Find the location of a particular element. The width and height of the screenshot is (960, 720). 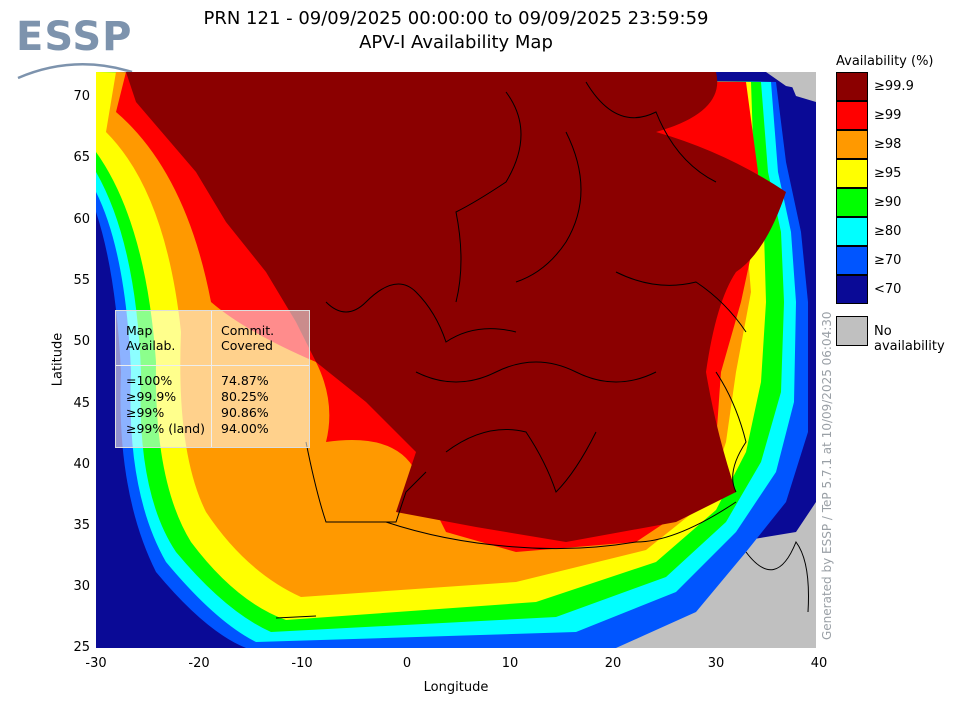

y-tick-label: 70 is located at coordinates (81, 96).